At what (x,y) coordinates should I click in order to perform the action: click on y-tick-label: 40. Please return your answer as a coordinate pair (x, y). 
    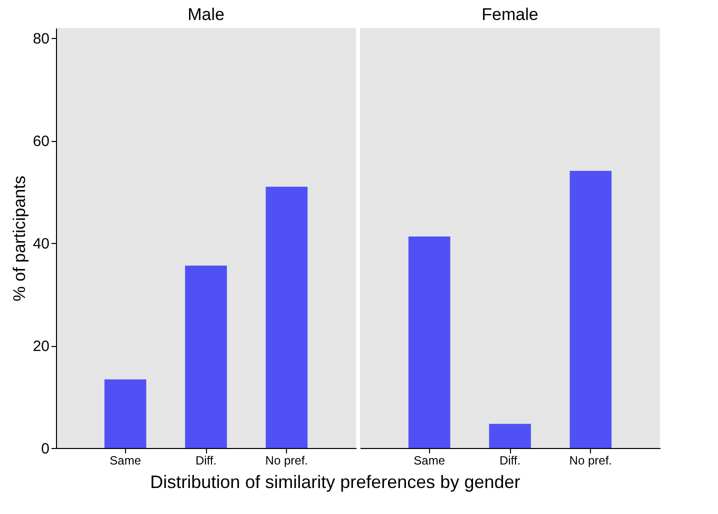
    Looking at the image, I should click on (41, 244).